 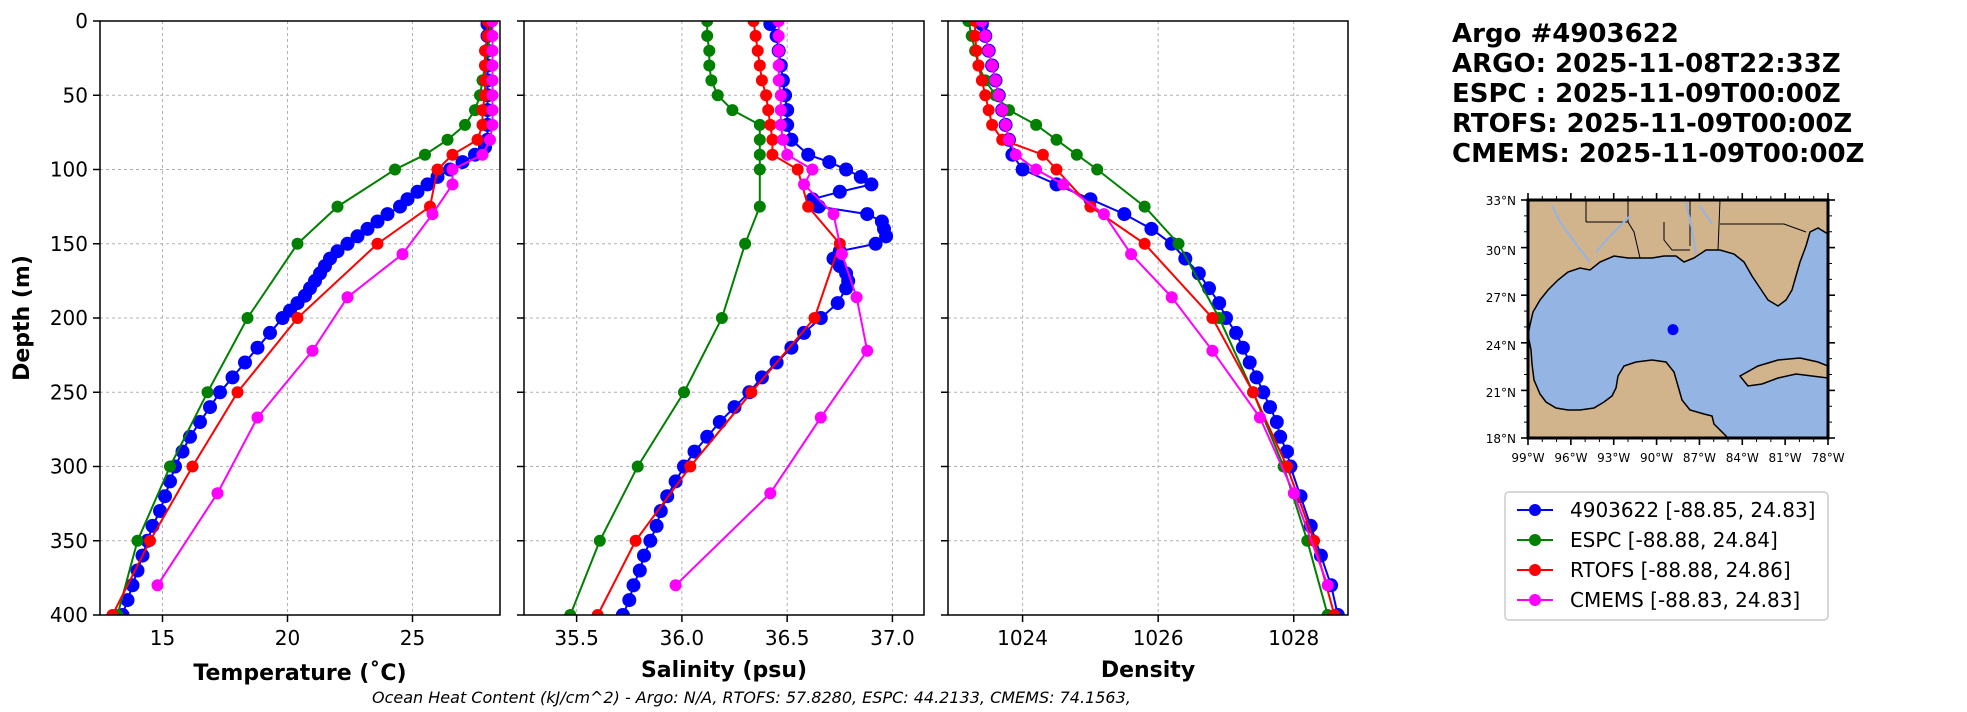 I want to click on map-land-north, so click(x=1678, y=268).